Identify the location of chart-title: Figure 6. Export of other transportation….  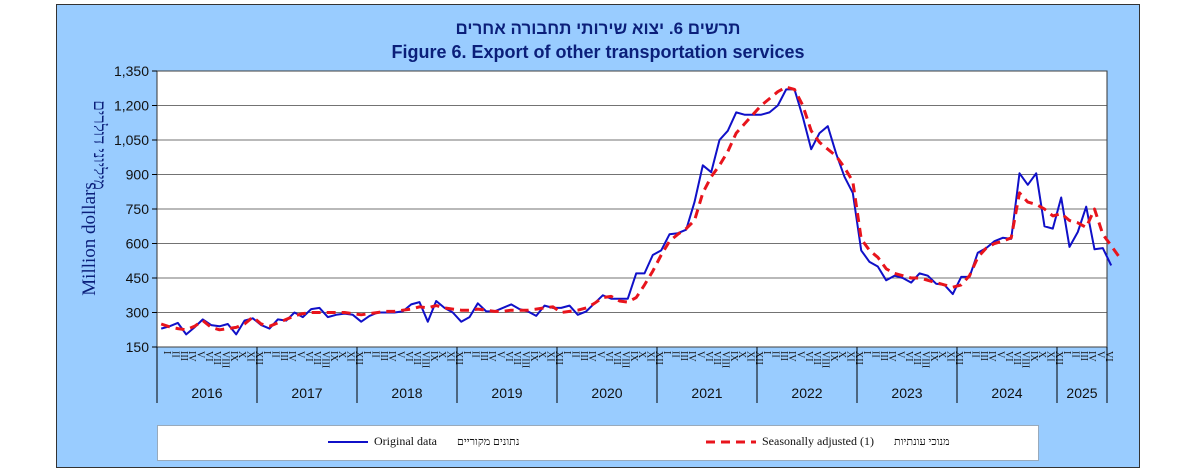
(598, 52).